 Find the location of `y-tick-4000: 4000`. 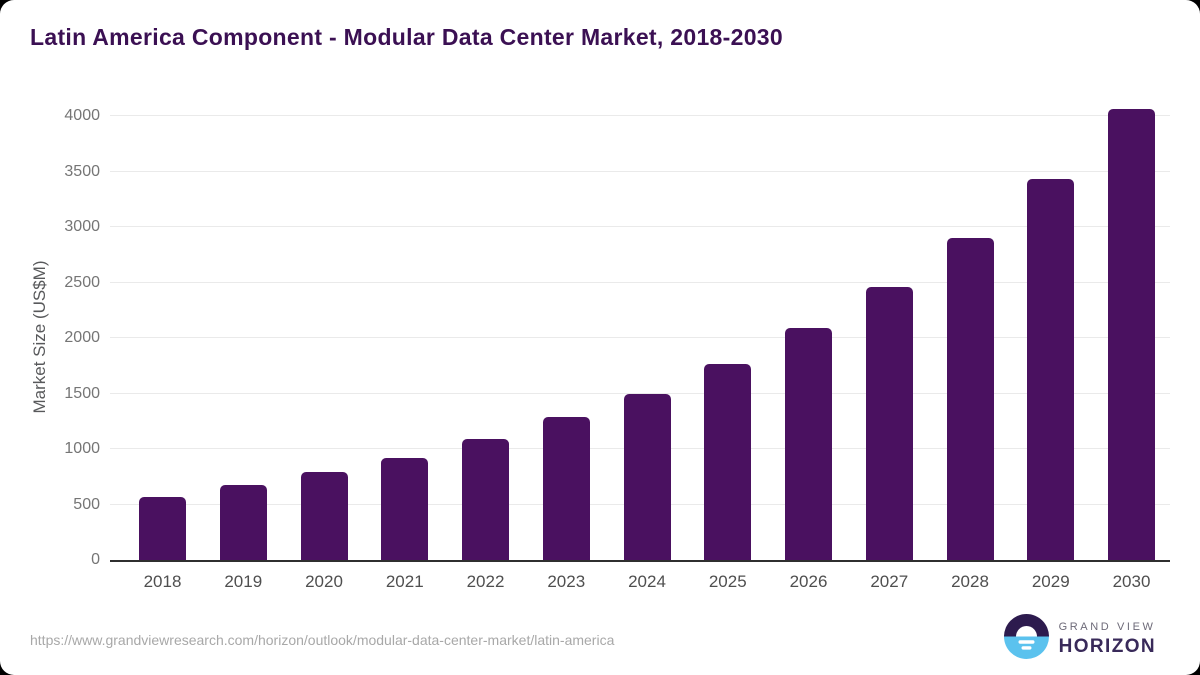

y-tick-4000: 4000 is located at coordinates (82, 115).